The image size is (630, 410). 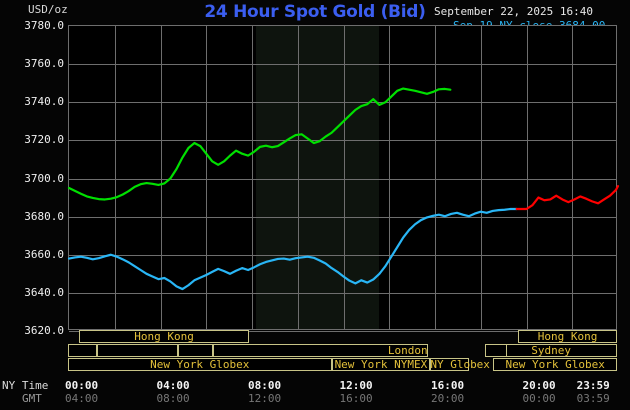 I want to click on session-row: Hong Kong Hong Kong, so click(x=342, y=336).